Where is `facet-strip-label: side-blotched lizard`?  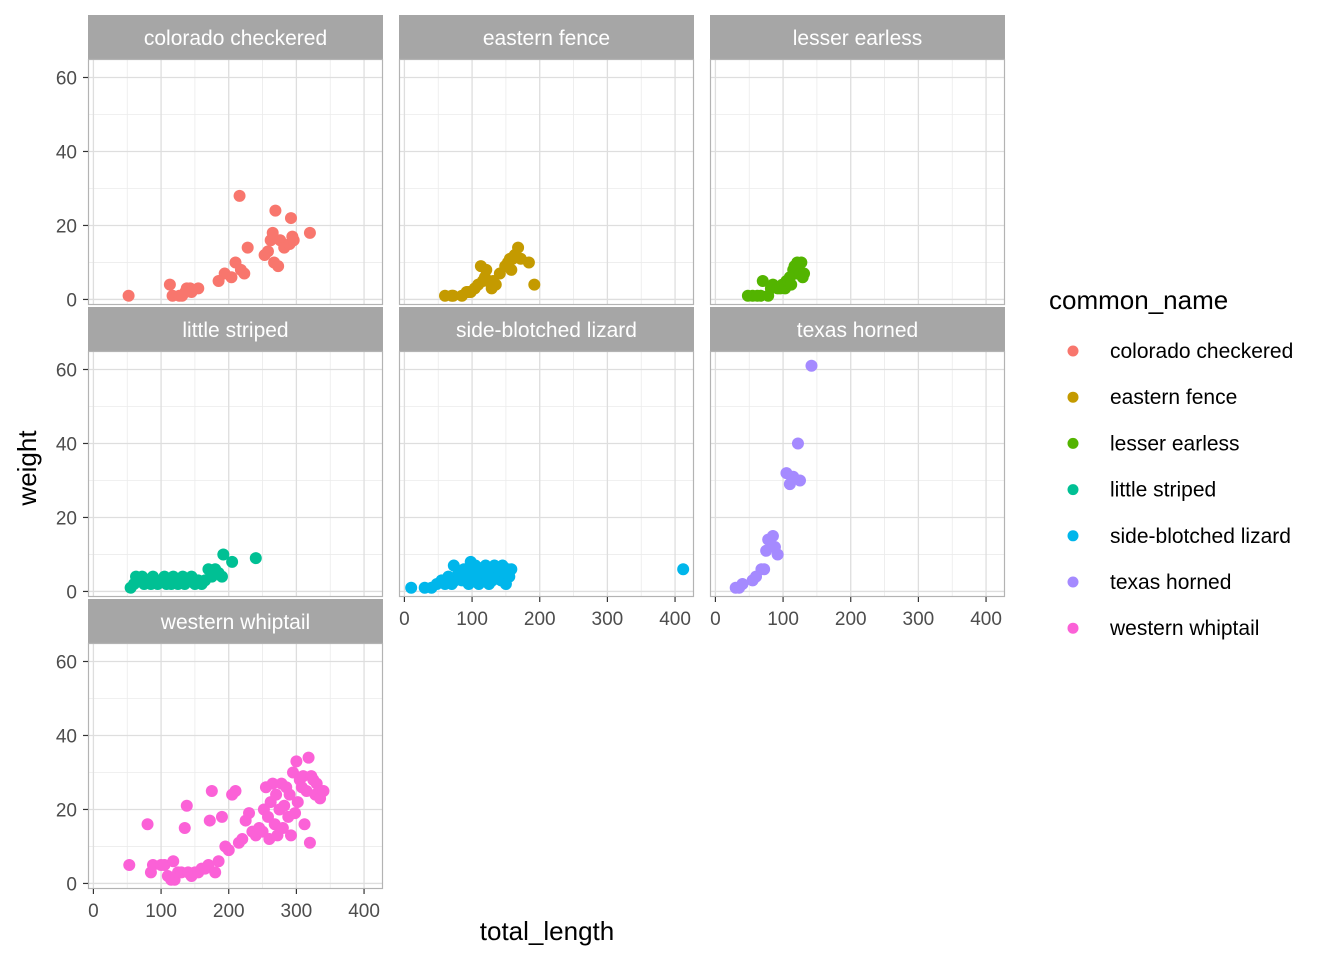
facet-strip-label: side-blotched lizard is located at coordinates (546, 330).